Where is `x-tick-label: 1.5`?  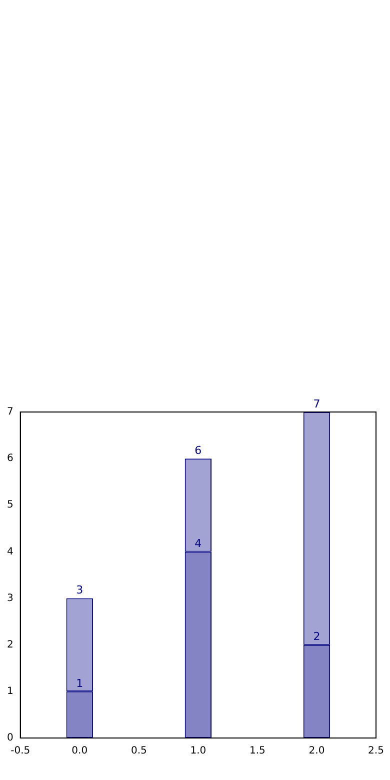 x-tick-label: 1.5 is located at coordinates (258, 751).